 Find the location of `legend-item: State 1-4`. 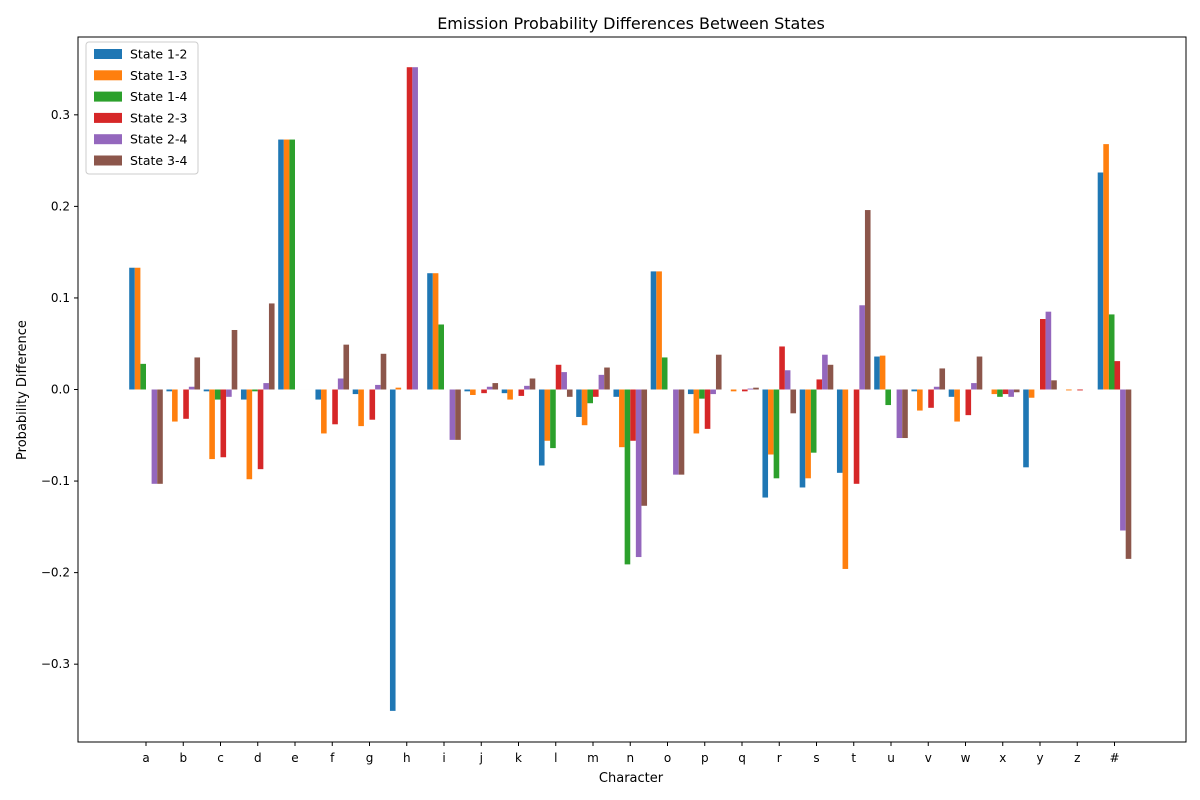

legend-item: State 1-4 is located at coordinates (141, 96).